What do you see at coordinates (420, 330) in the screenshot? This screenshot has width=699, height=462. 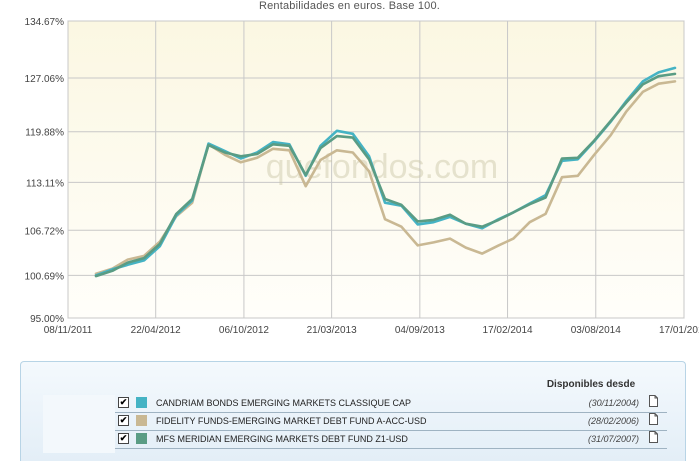 I see `x-tick-label: 04/09/2013` at bounding box center [420, 330].